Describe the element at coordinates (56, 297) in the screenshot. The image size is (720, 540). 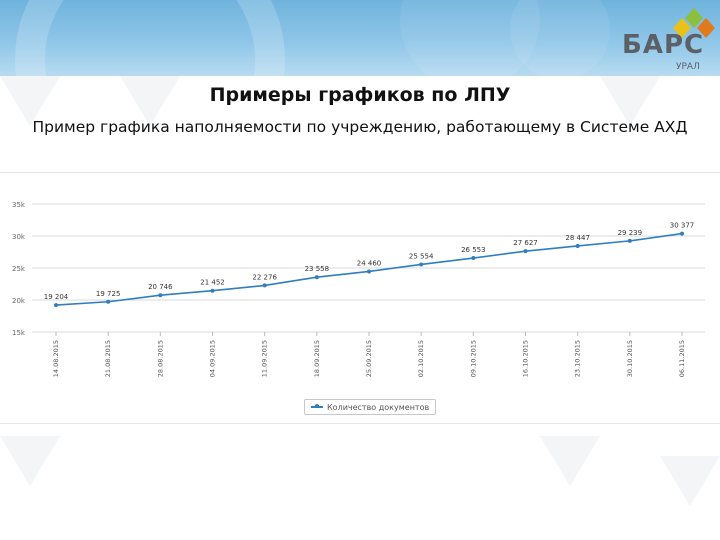
I see `data-label: 19 204` at that location.